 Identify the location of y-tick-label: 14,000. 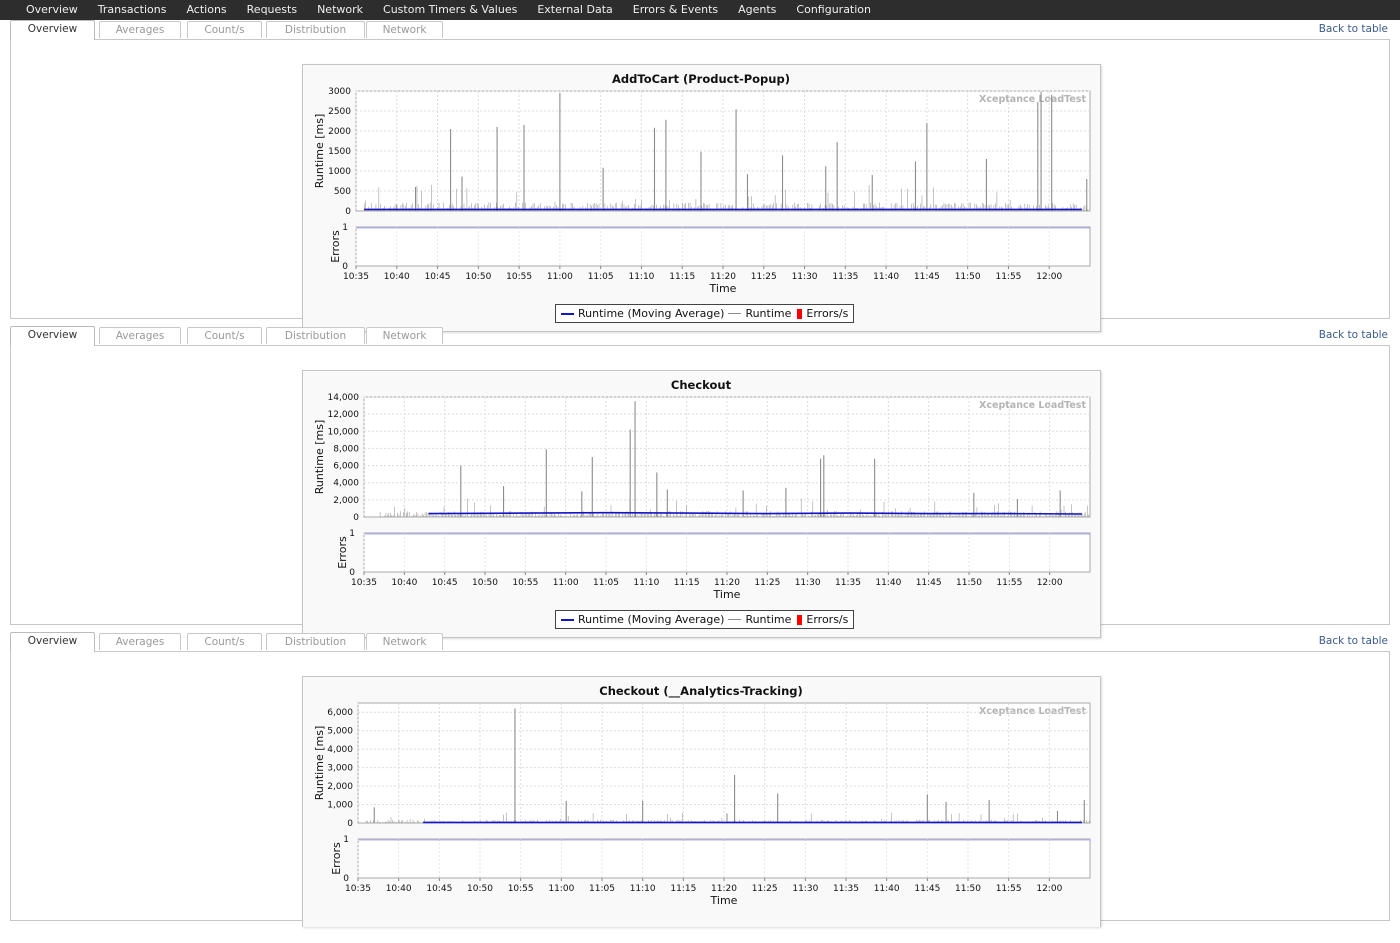
(344, 398).